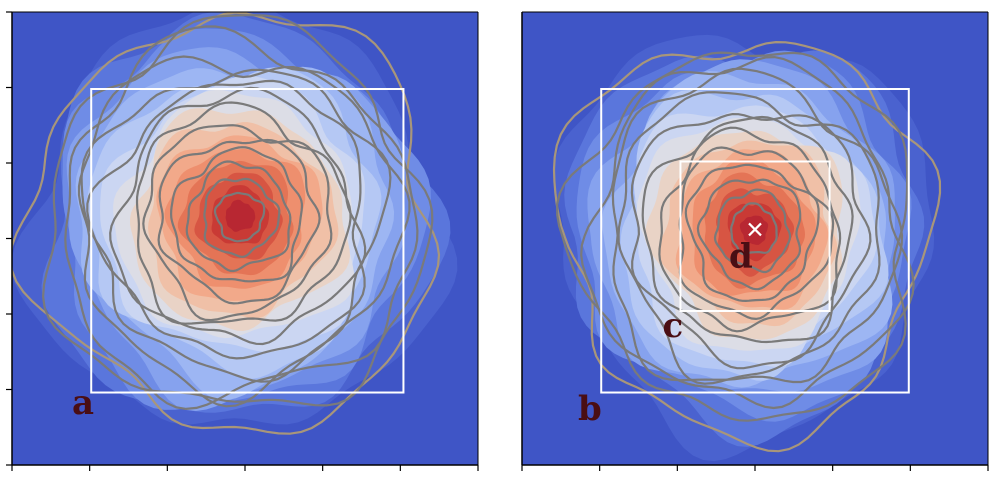 Image resolution: width=1000 pixels, height=477 pixels. I want to click on peak-marker, so click(755, 229).